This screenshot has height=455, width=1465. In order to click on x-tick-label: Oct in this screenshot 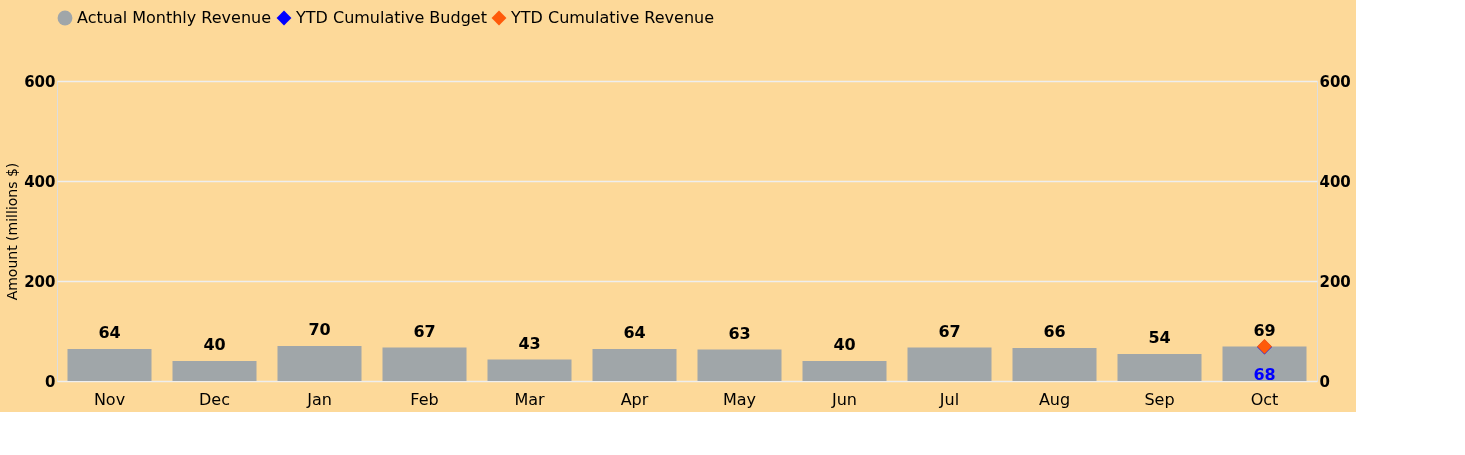, I will do `click(1264, 399)`.